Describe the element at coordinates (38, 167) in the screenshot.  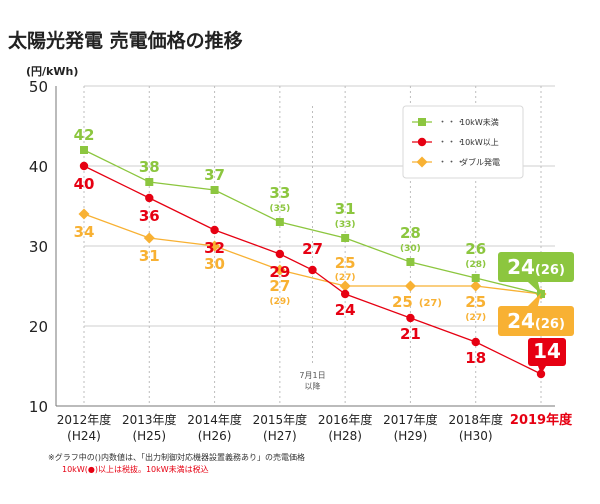
I see `y-tick-label: 40` at that location.